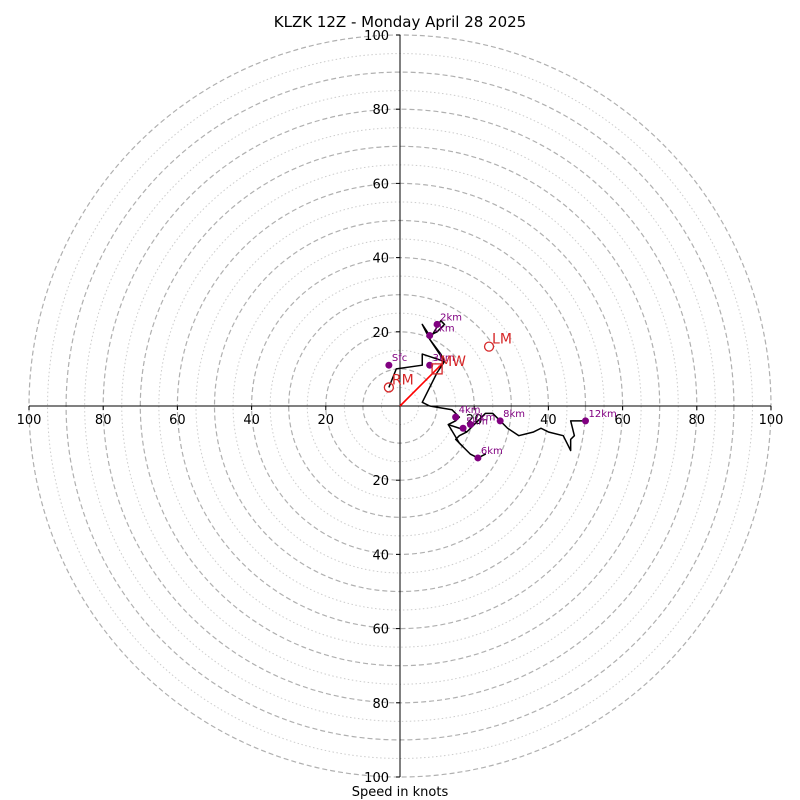  I want to click on wind-traces, so click(487, 389).